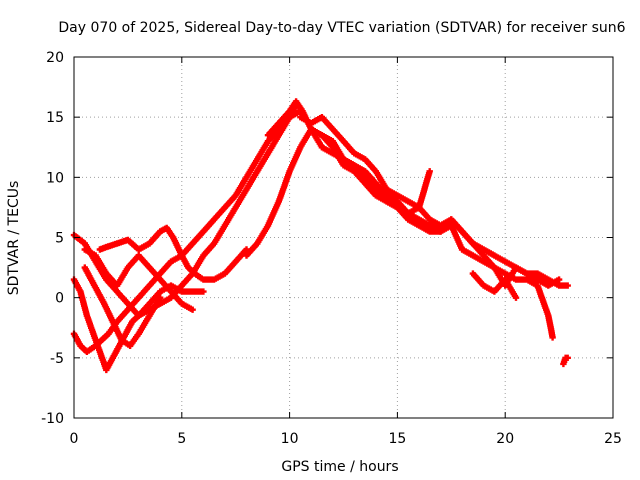 This screenshot has width=640, height=480. Describe the element at coordinates (613, 439) in the screenshot. I see `x-tick-label: 25` at that location.